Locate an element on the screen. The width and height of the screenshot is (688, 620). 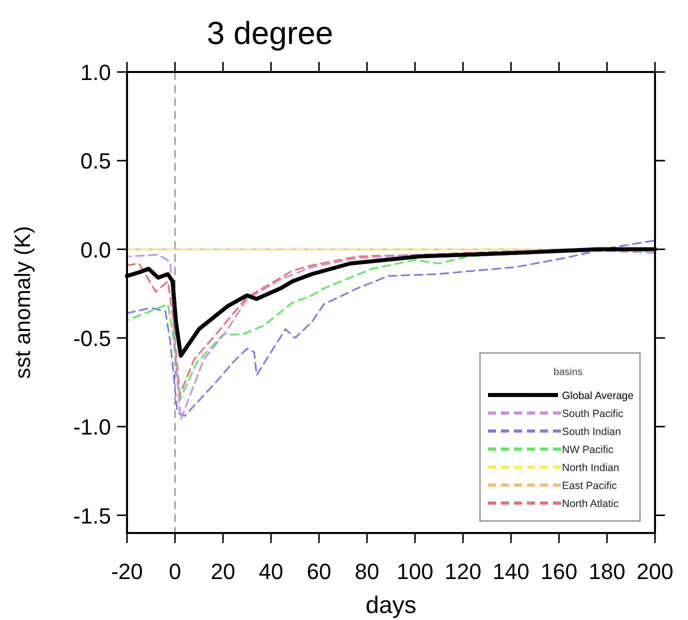
legend-title: basins is located at coordinates (568, 372).